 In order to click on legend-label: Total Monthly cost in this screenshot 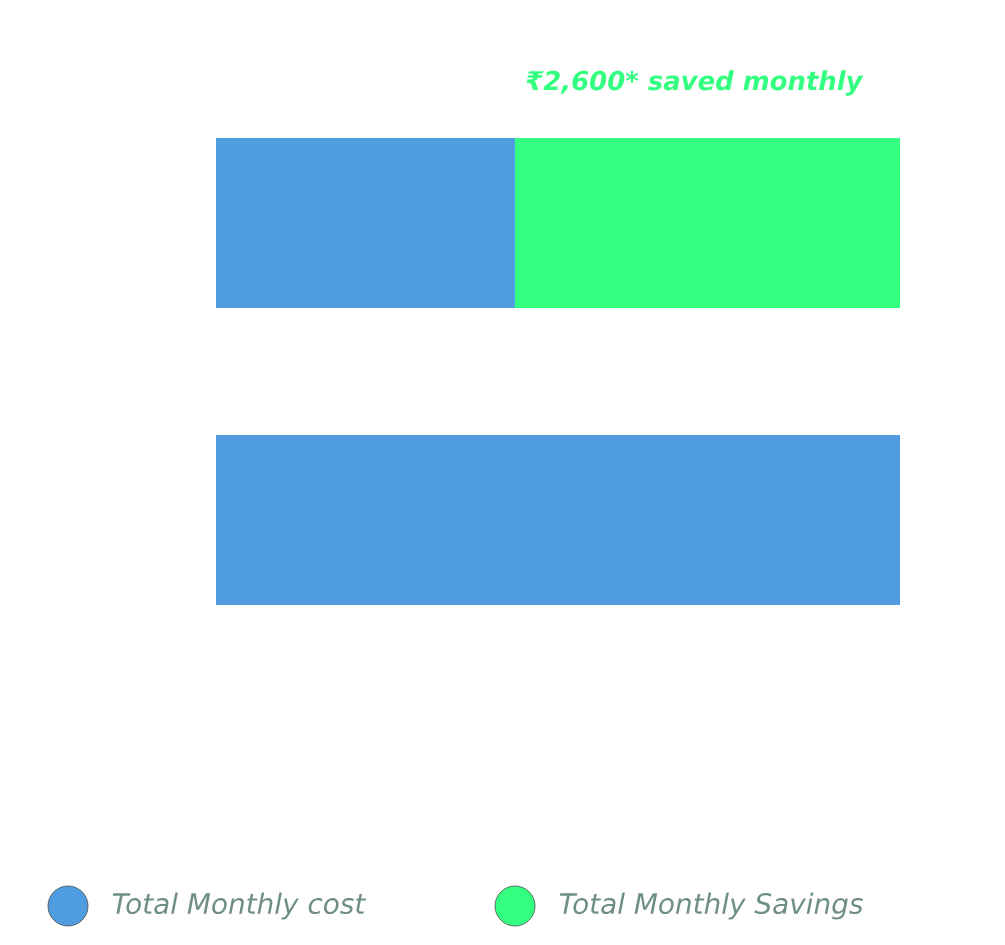, I will do `click(239, 906)`.